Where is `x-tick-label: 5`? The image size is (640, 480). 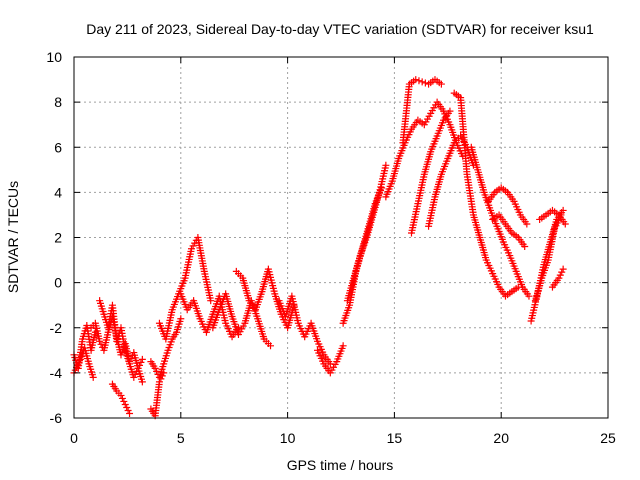 x-tick-label: 5 is located at coordinates (181, 438).